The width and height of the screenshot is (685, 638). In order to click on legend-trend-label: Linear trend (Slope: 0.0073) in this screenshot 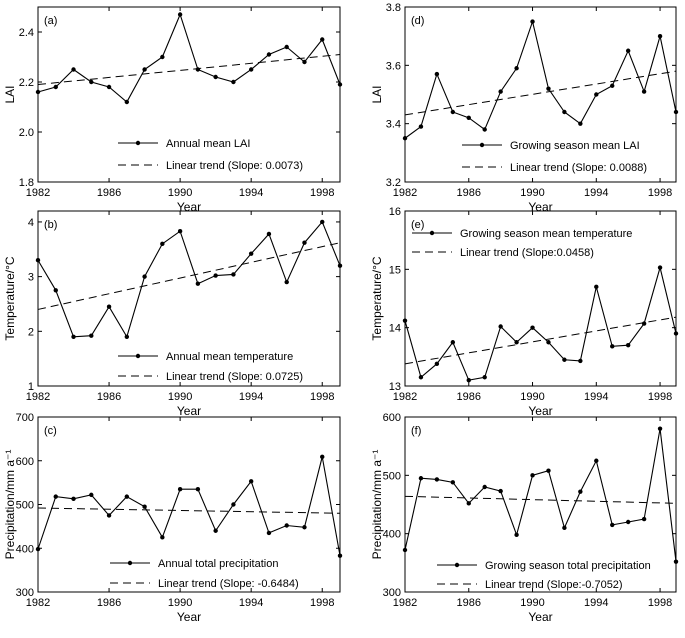, I will do `click(234, 166)`.